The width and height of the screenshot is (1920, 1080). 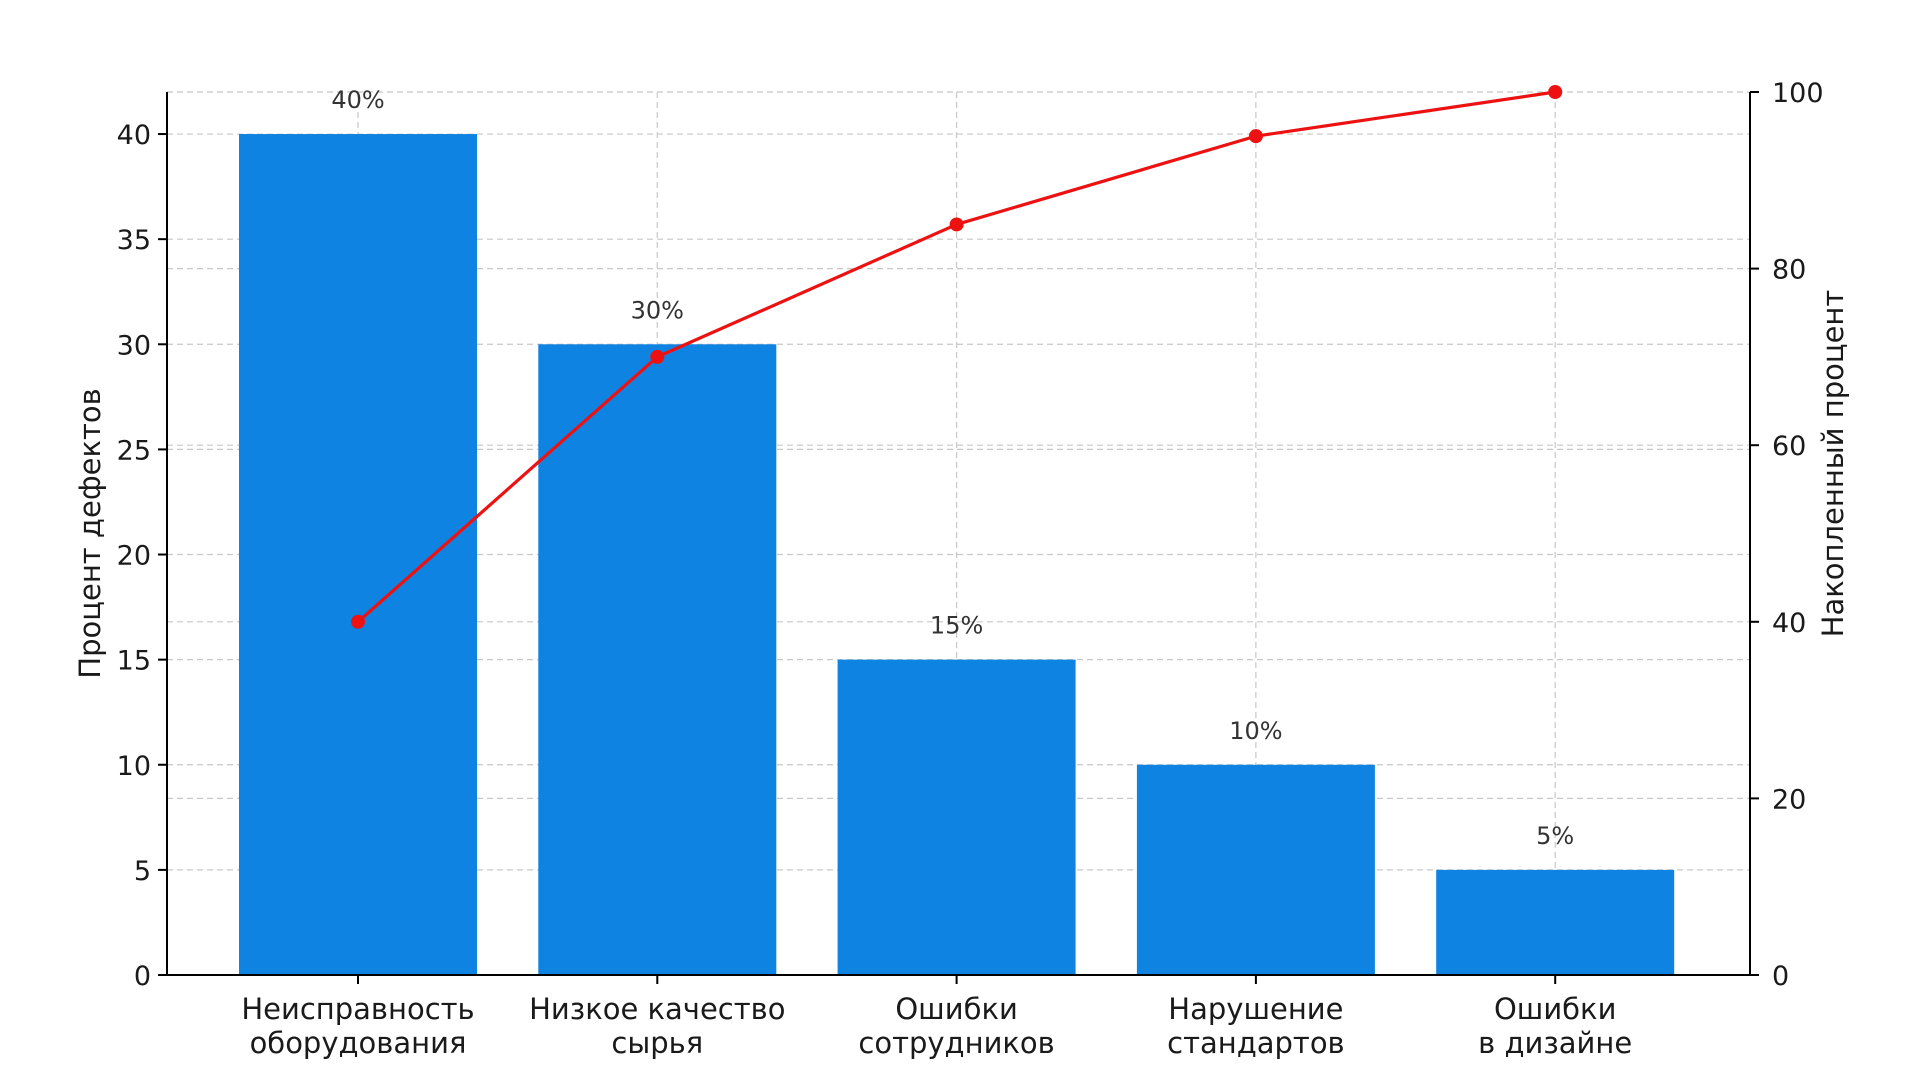 What do you see at coordinates (134, 135) in the screenshot?
I see `y-tick-label: 40` at bounding box center [134, 135].